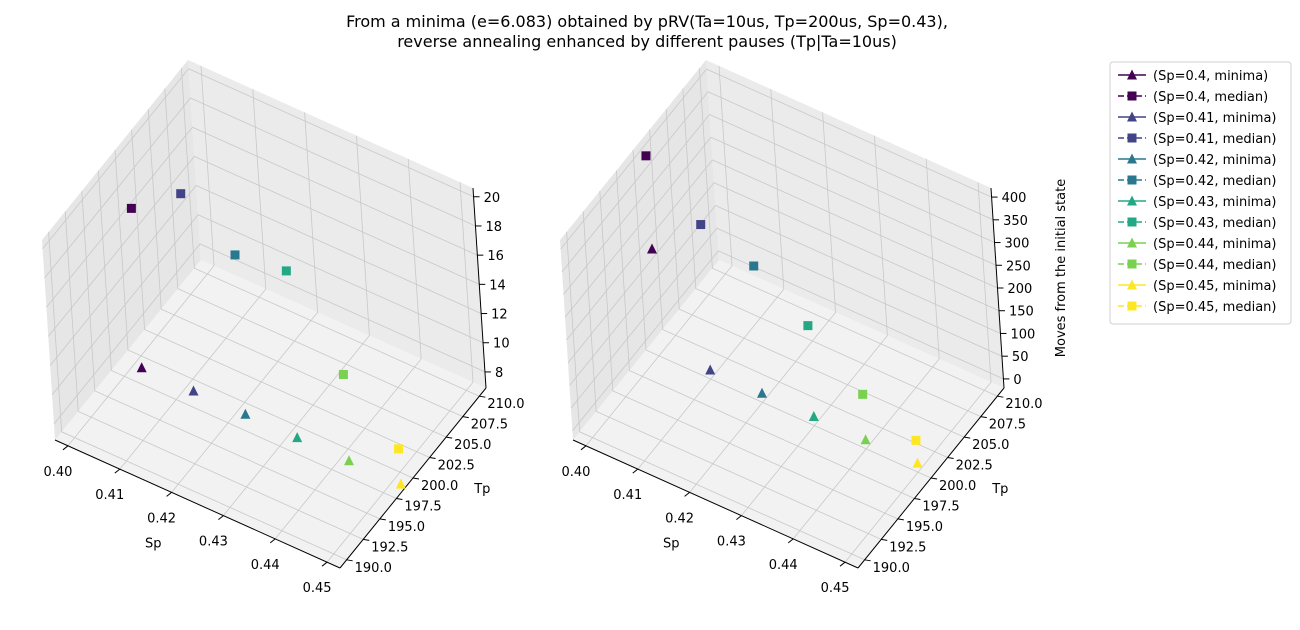 The width and height of the screenshot is (1300, 630). Describe the element at coordinates (1215, 286) in the screenshot. I see `legend-label: (Sp=0.45, minima)` at that location.